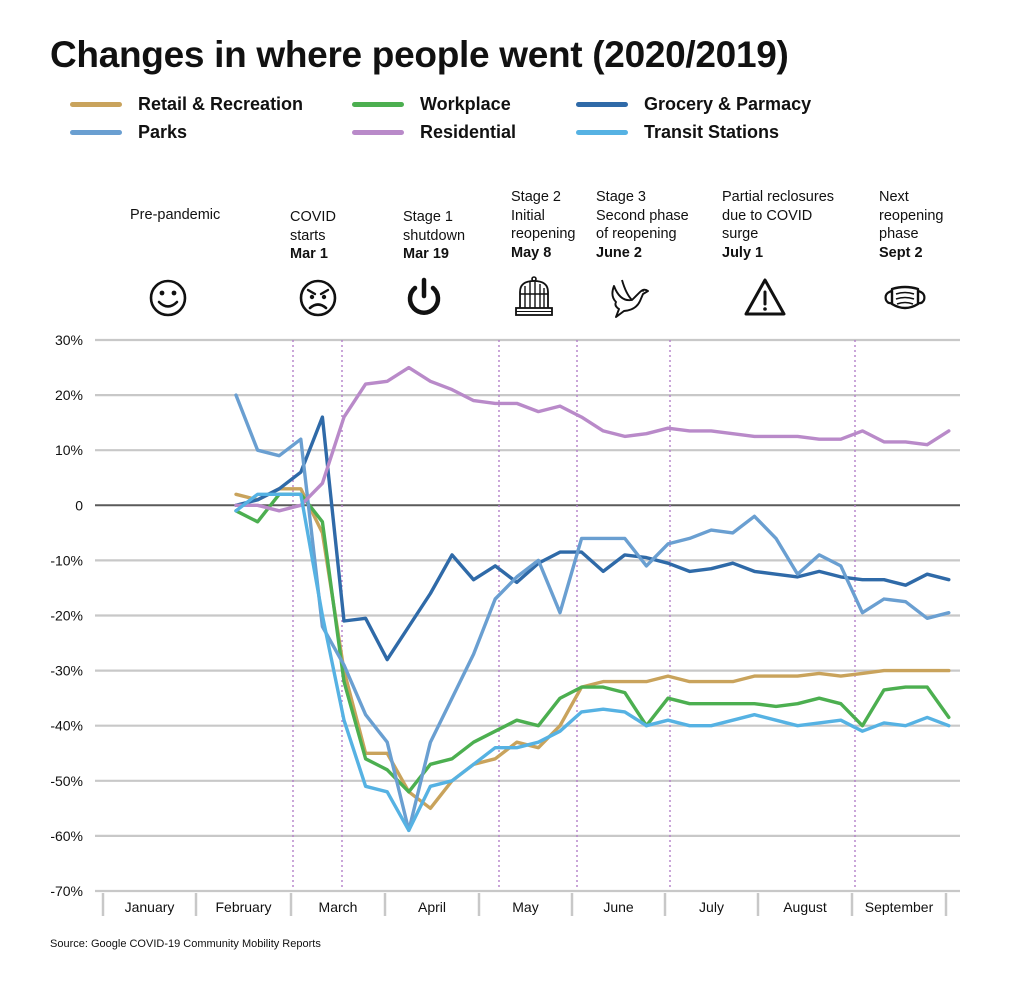  Describe the element at coordinates (163, 132) in the screenshot. I see `legend-label: Parks` at that location.